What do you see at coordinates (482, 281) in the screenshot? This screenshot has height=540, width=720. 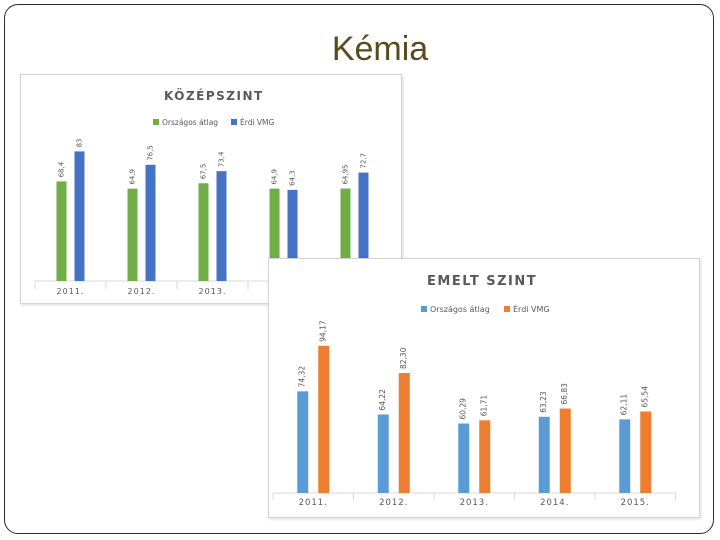 I see `chart-title: EMELT SZINT` at bounding box center [482, 281].